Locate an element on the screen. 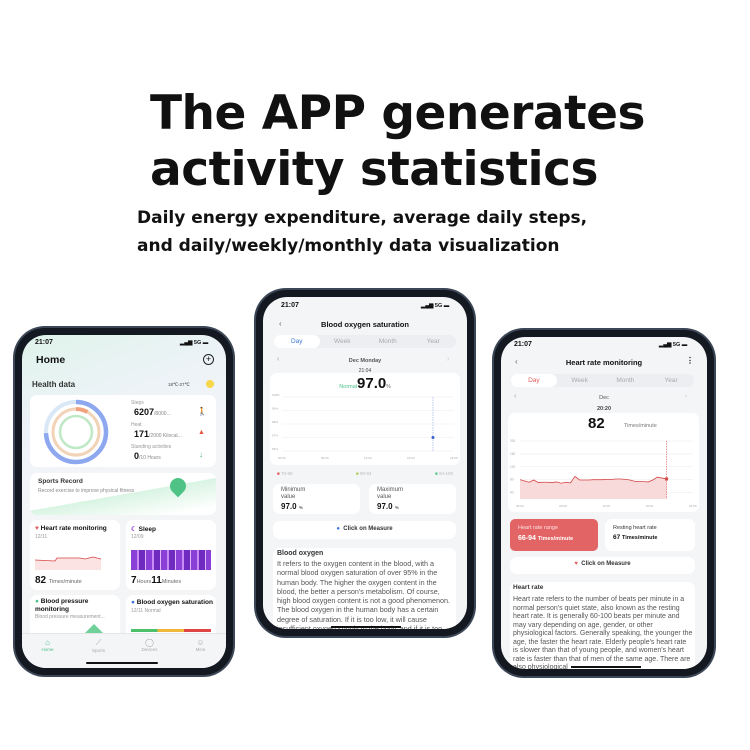 The width and height of the screenshot is (750, 750). network-label: 5G is located at coordinates (438, 306).